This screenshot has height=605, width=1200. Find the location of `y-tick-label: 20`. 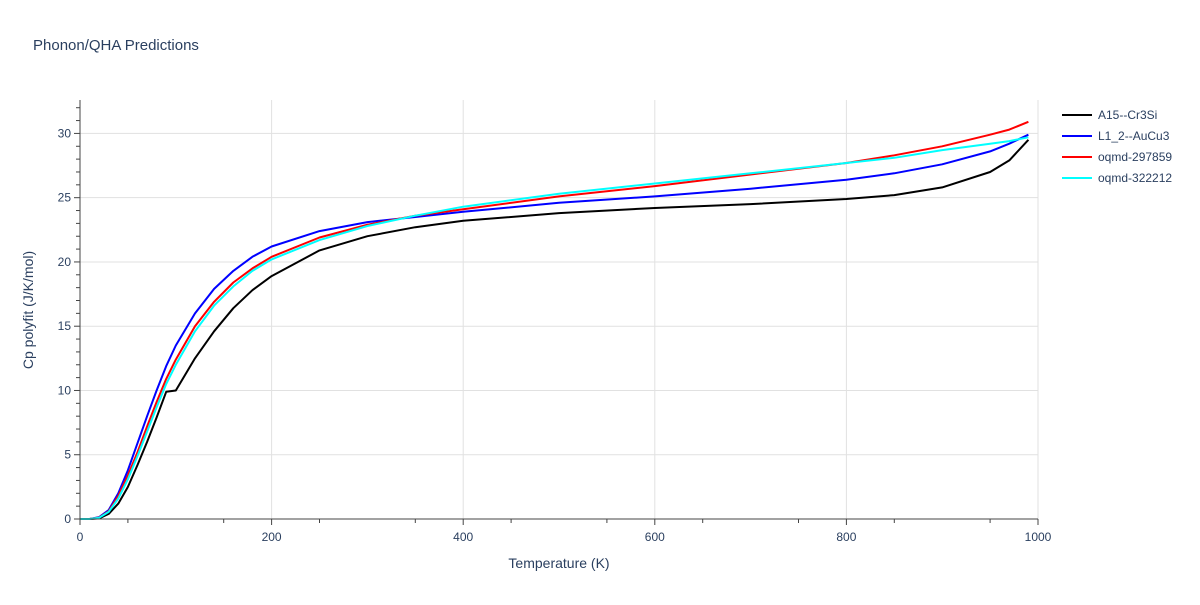

y-tick-label: 20 is located at coordinates (65, 262).